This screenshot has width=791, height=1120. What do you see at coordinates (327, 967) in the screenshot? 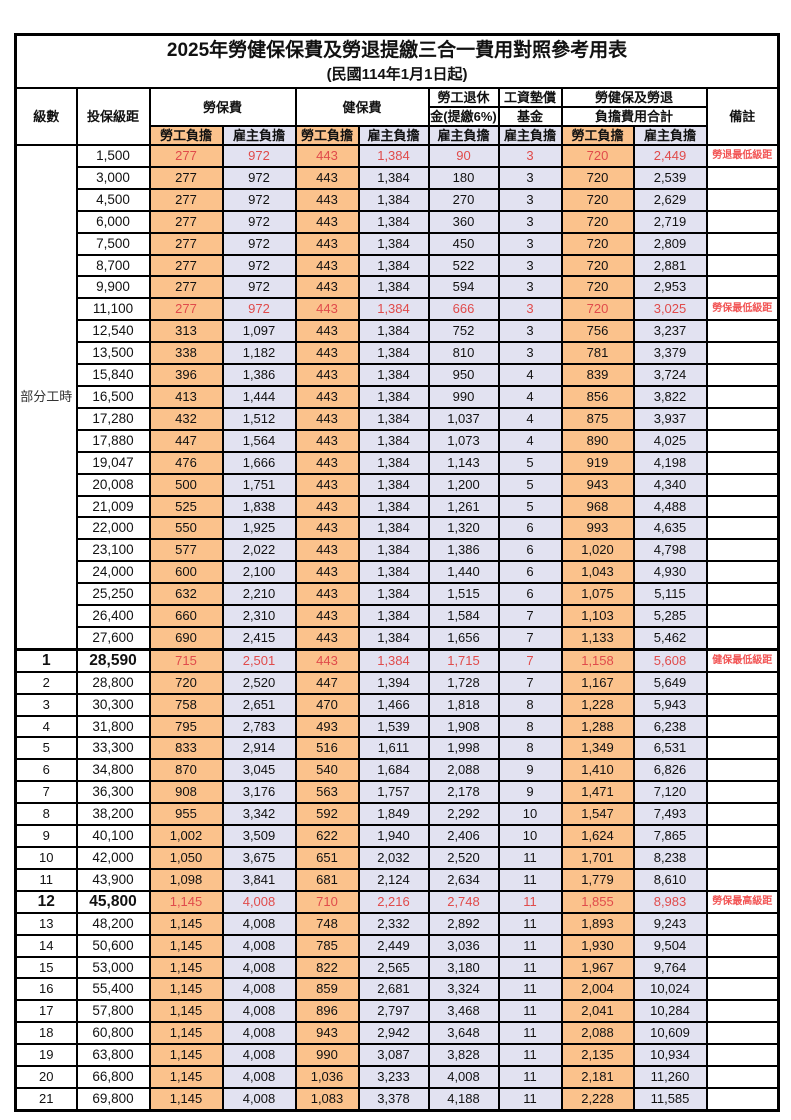
I see `value-cell: 822` at bounding box center [327, 967].